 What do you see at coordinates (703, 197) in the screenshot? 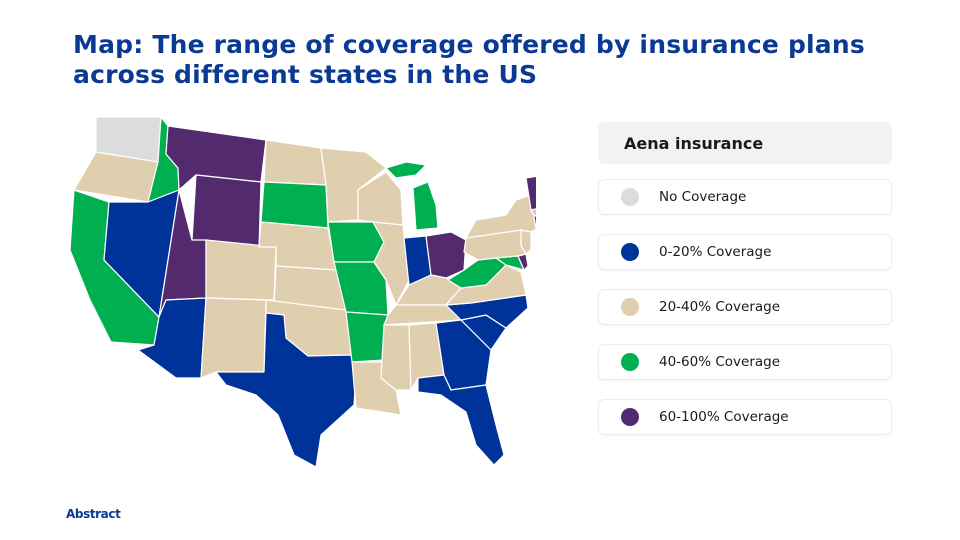
I see `legend-label: No Coverage` at bounding box center [703, 197].